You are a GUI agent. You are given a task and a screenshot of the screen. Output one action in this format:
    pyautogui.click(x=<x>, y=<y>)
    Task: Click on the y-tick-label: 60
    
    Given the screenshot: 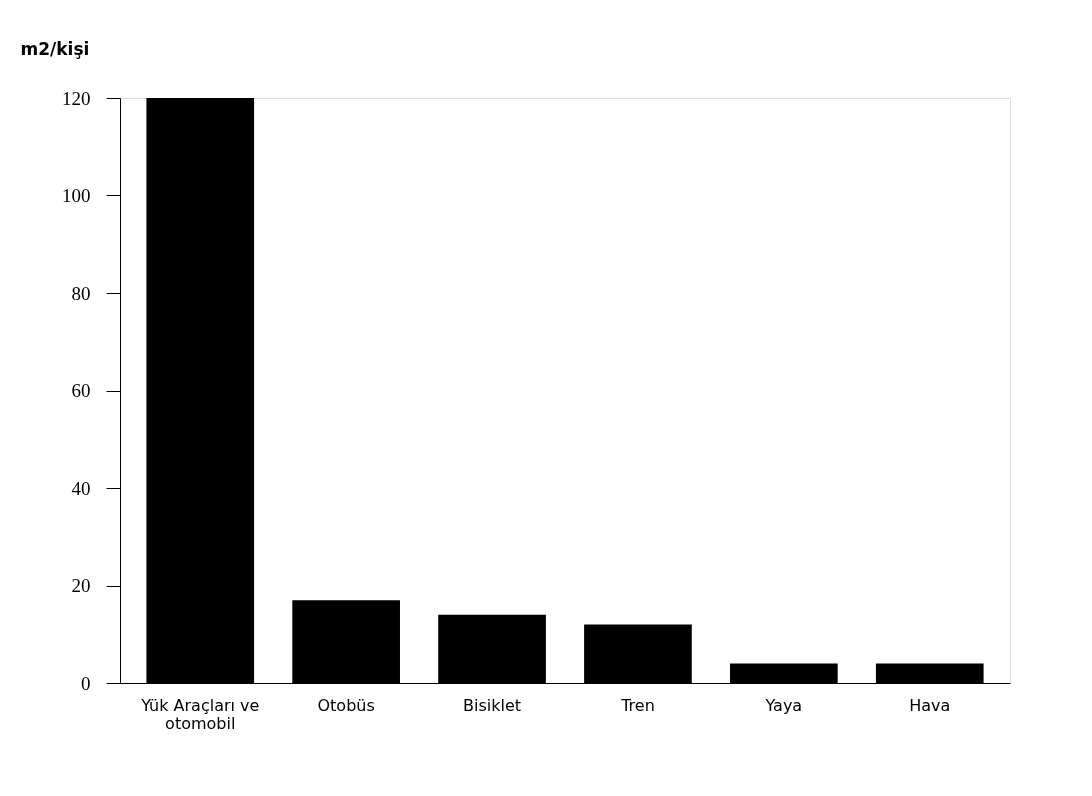 What is the action you would take?
    pyautogui.click(x=81, y=390)
    